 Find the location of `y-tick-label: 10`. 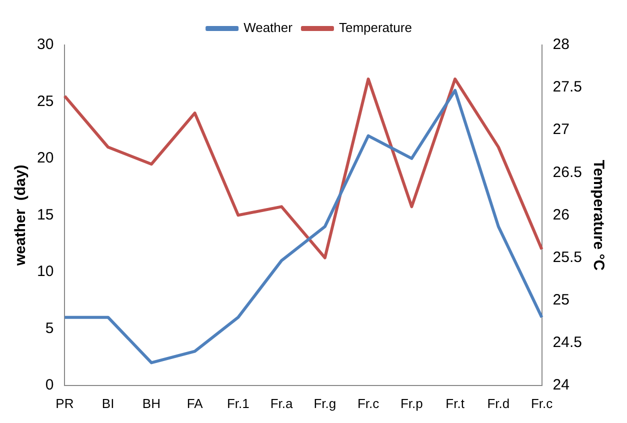

y-tick-label: 10 is located at coordinates (45, 271).